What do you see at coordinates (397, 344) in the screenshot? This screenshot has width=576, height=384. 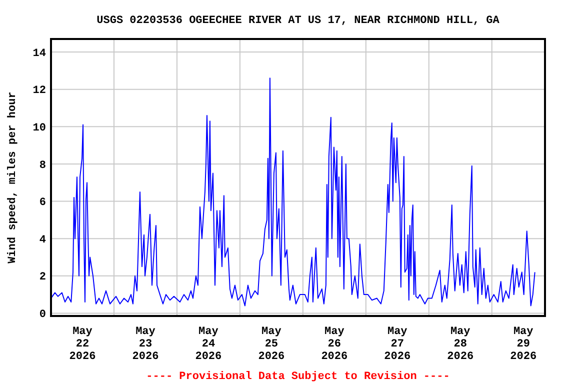 I see `x-tick-label: May 27 2026` at bounding box center [397, 344].